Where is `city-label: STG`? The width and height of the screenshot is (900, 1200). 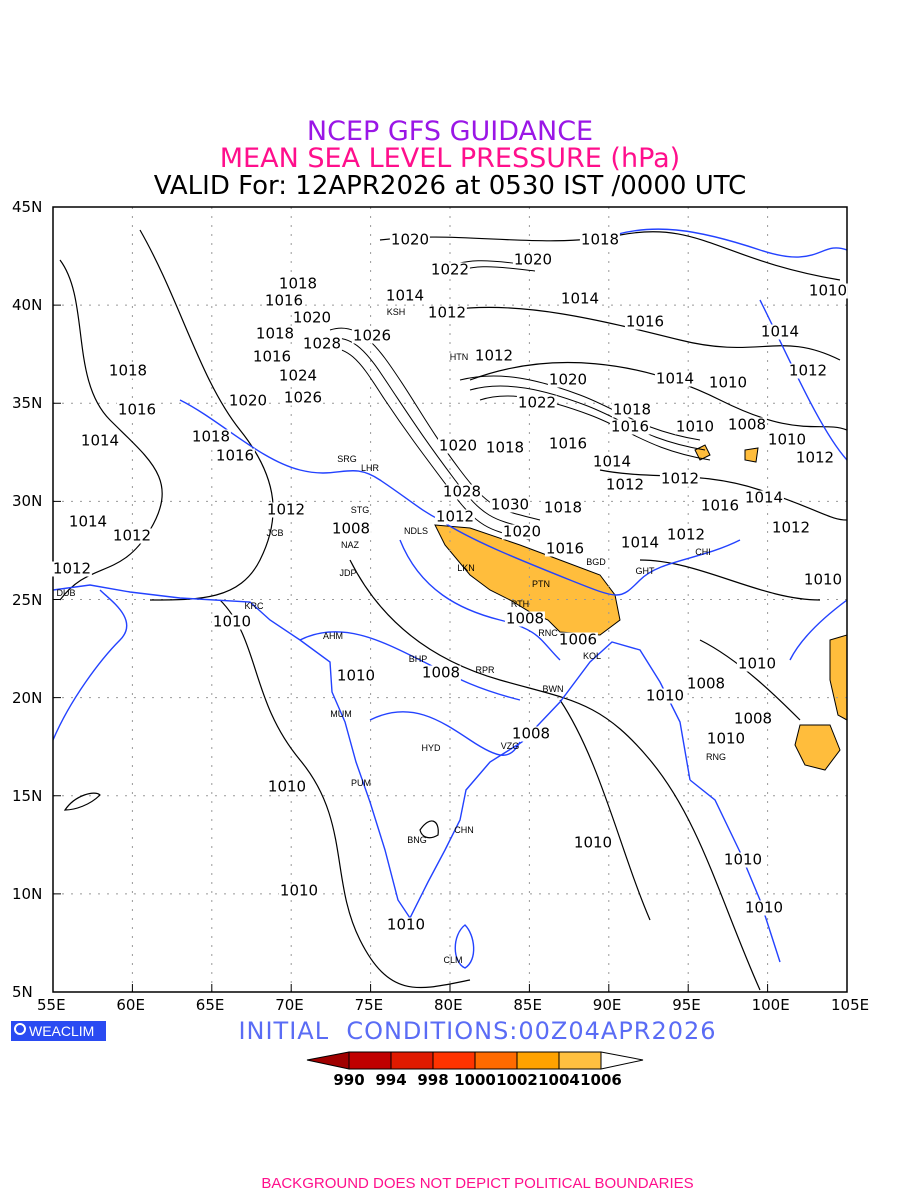
city-label: STG is located at coordinates (360, 510).